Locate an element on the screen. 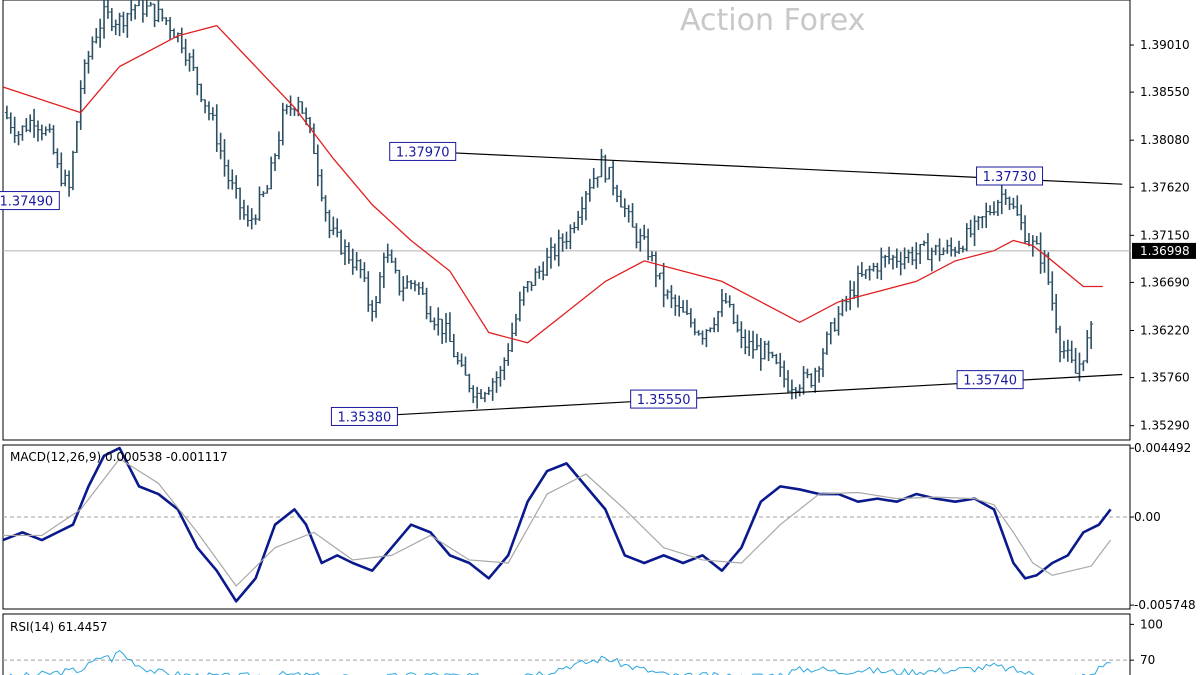  price-tick-label: 1.35760 is located at coordinates (1165, 378).